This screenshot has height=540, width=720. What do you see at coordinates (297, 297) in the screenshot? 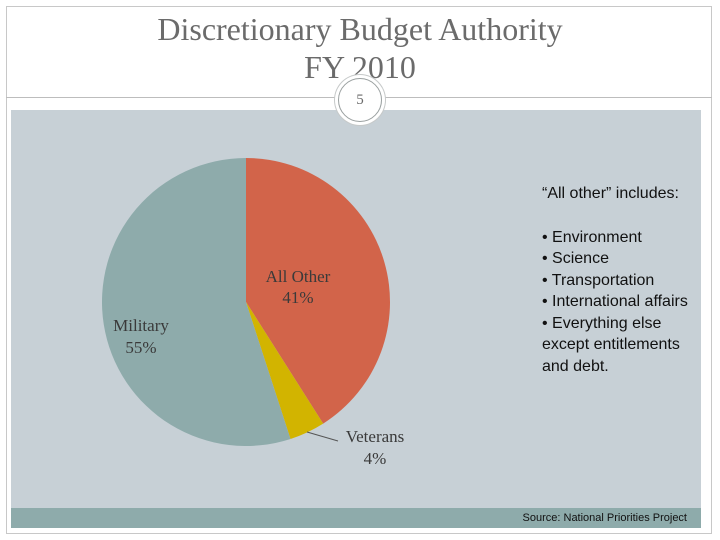
I see `value-all-other: 41%` at bounding box center [297, 297].